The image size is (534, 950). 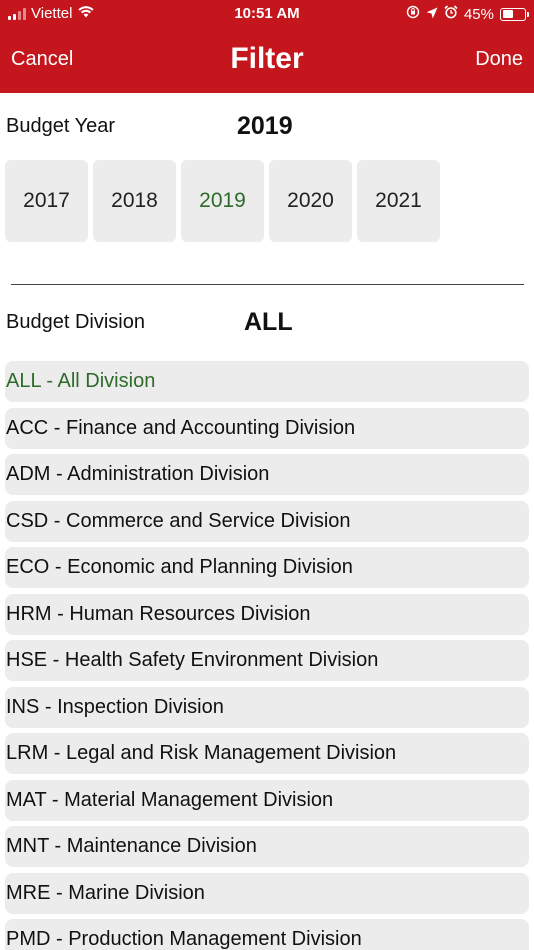 I want to click on location-arrow-icon, so click(x=432, y=14).